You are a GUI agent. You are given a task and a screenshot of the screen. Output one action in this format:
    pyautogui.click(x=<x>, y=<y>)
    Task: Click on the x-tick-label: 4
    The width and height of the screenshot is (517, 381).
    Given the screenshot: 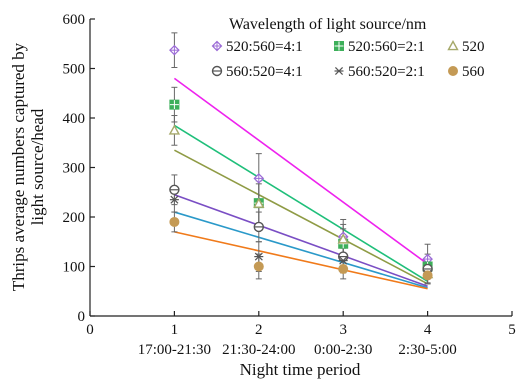 What is the action you would take?
    pyautogui.click(x=428, y=330)
    